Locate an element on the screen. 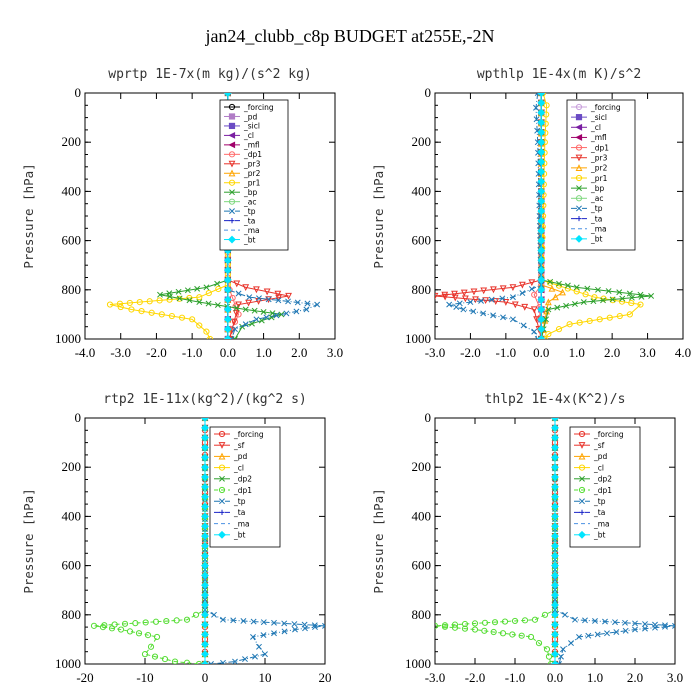 The image size is (700, 700). x-tick-label: -2.0 is located at coordinates (470, 352).